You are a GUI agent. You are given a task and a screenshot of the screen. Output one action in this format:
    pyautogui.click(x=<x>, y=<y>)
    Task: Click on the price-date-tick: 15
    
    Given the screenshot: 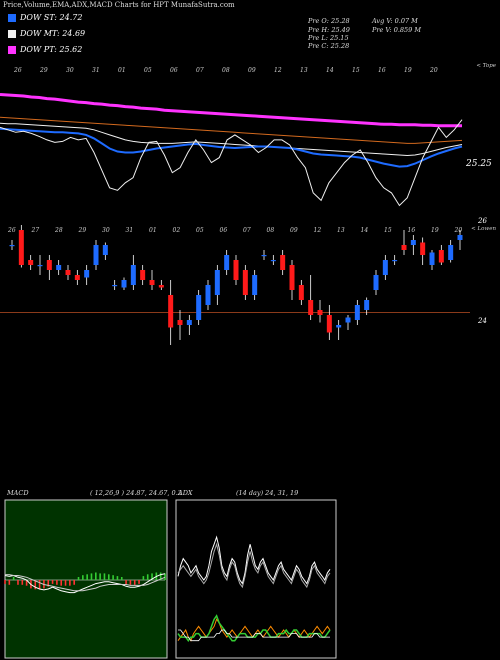 What is the action you would take?
    pyautogui.click(x=388, y=230)
    